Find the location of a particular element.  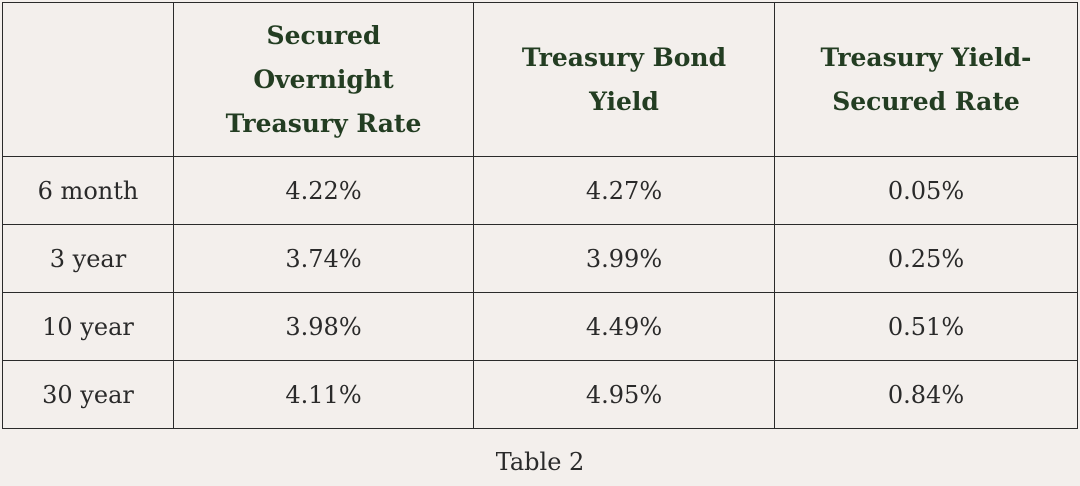

sofr-cell: 3.74% is located at coordinates (323, 258).